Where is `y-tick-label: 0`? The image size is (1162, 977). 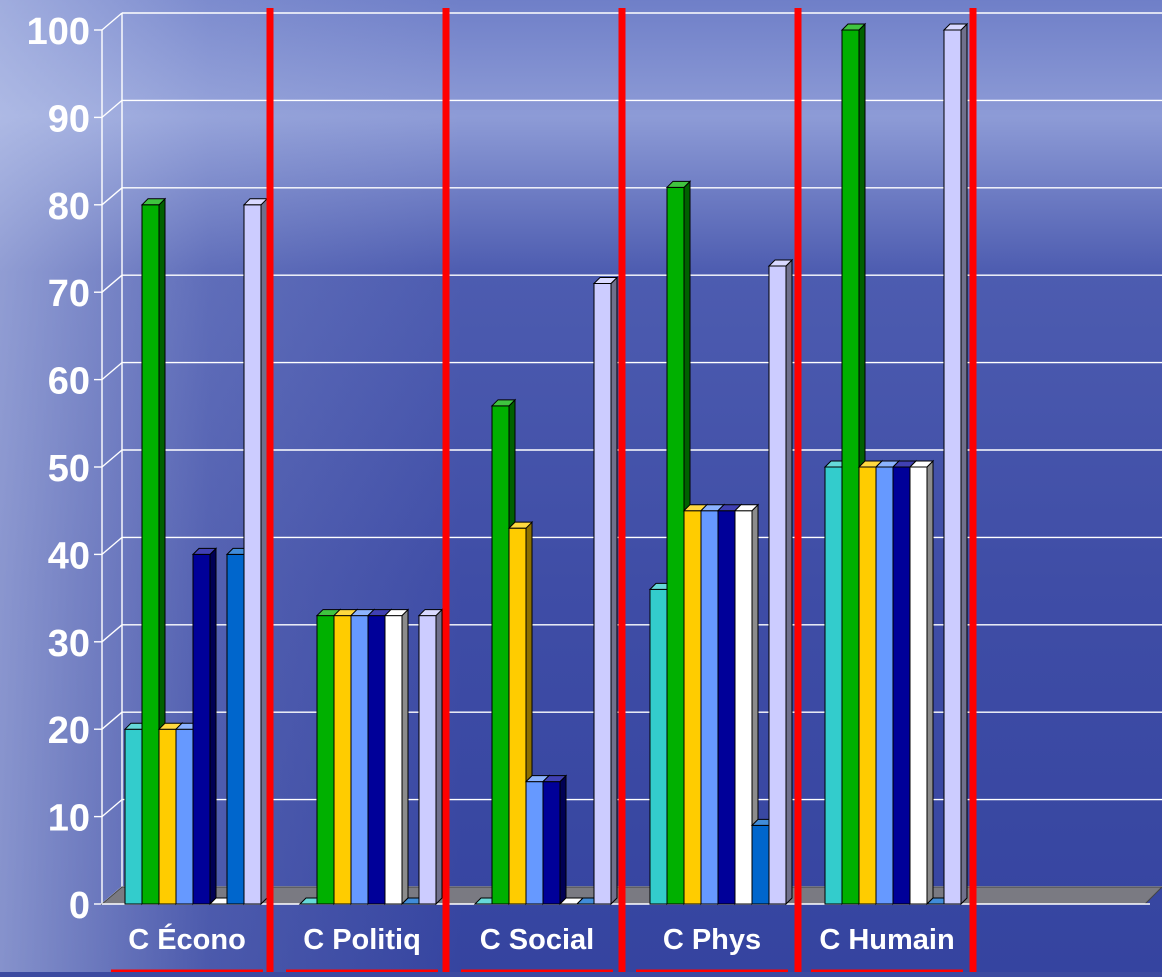 y-tick-label: 0 is located at coordinates (79, 906).